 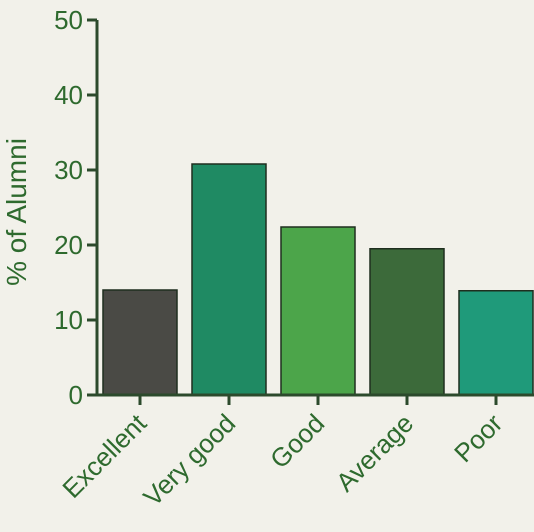 What do you see at coordinates (478, 438) in the screenshot?
I see `x-category-label: Poor` at bounding box center [478, 438].